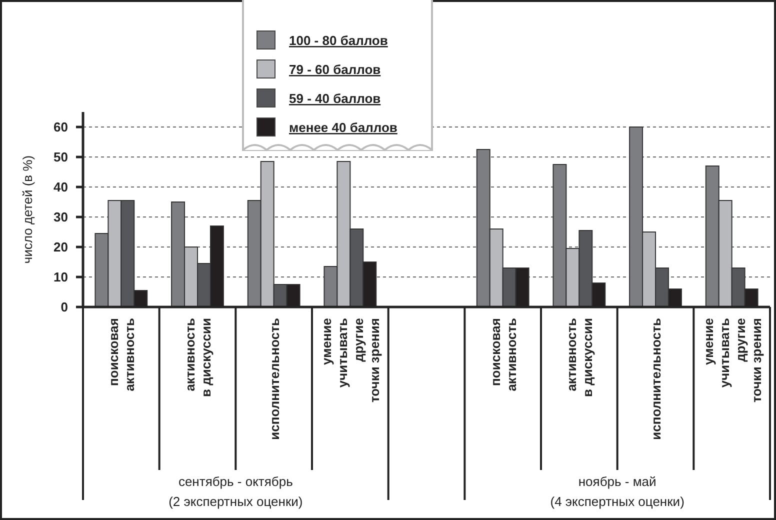 This screenshot has height=520, width=776. What do you see at coordinates (61, 127) in the screenshot?
I see `y-tick-label: 60` at bounding box center [61, 127].